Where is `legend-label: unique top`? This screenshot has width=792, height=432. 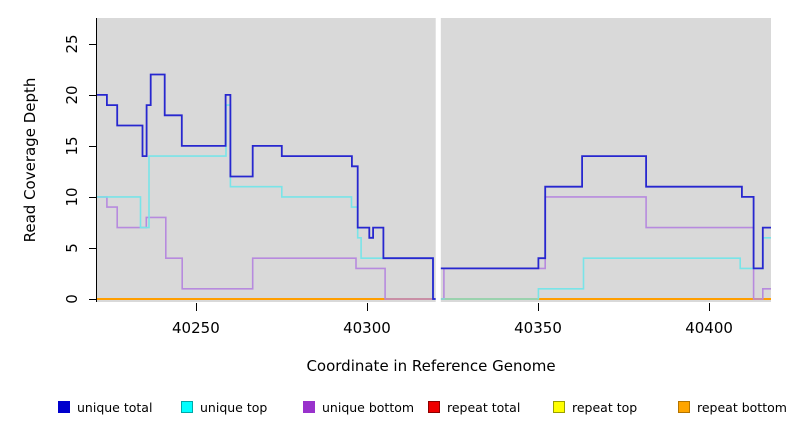
legend-label: unique top is located at coordinates (234, 407).